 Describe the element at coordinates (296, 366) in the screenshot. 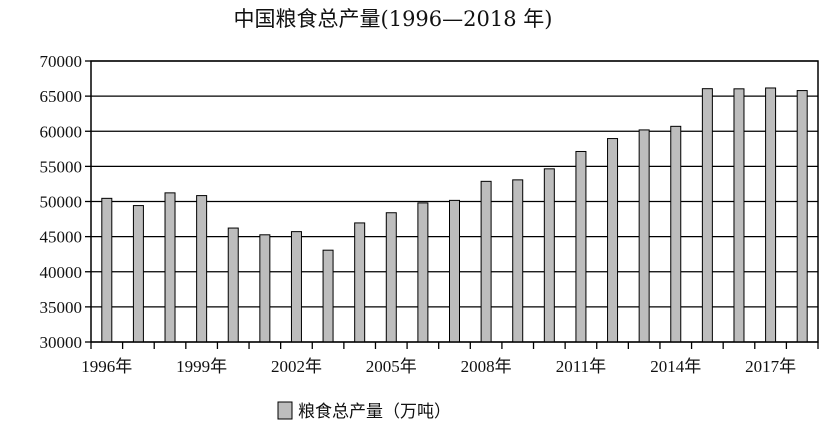

I see `x-tick-label: 2002年` at that location.